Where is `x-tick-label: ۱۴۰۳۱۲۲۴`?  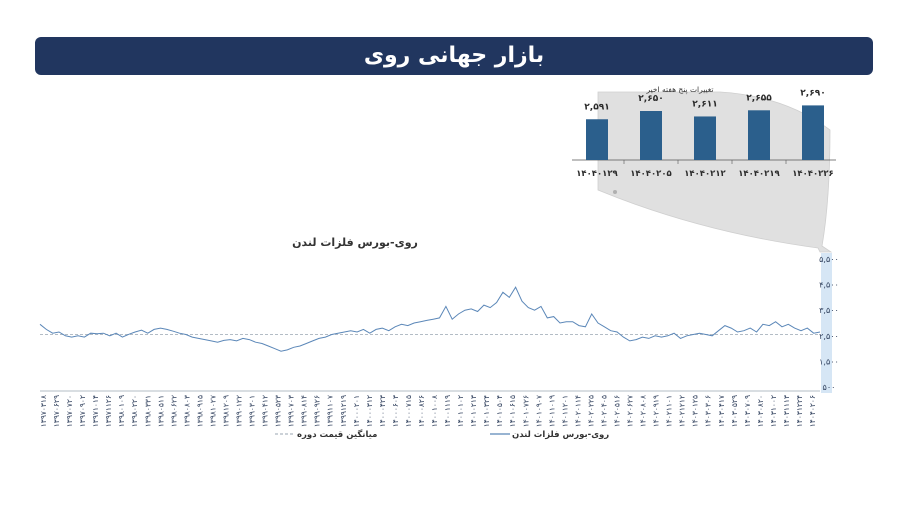
x-tick-label: ۱۴۰۳۱۲۲۴ is located at coordinates (799, 411).